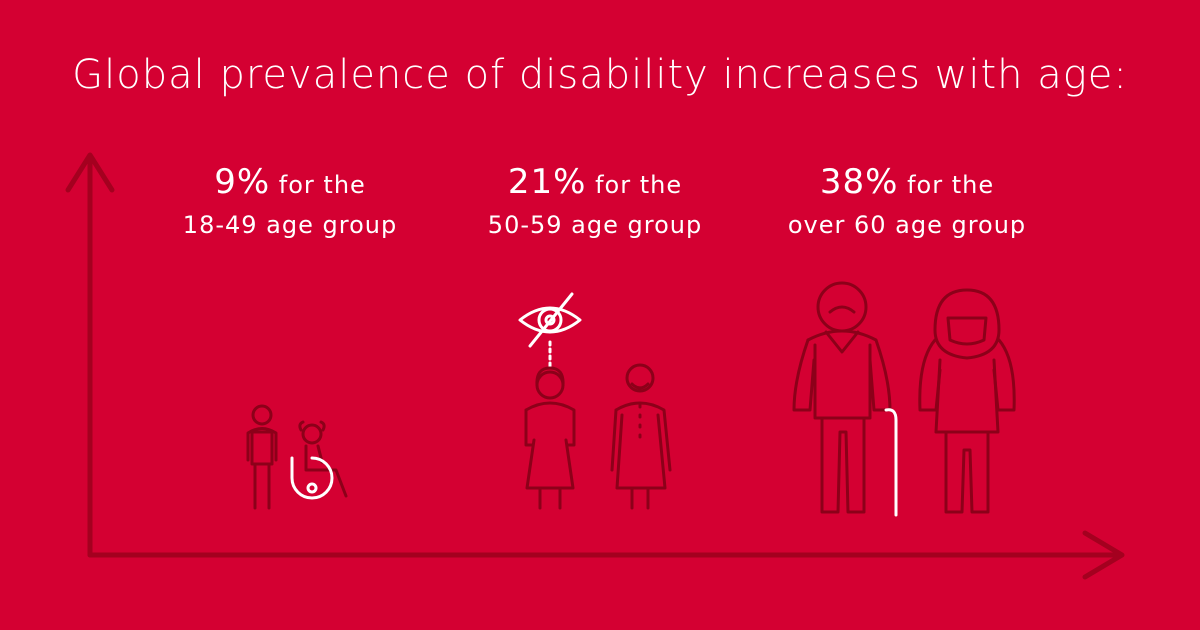  What do you see at coordinates (967, 401) in the screenshot?
I see `elderly-woman-icon` at bounding box center [967, 401].